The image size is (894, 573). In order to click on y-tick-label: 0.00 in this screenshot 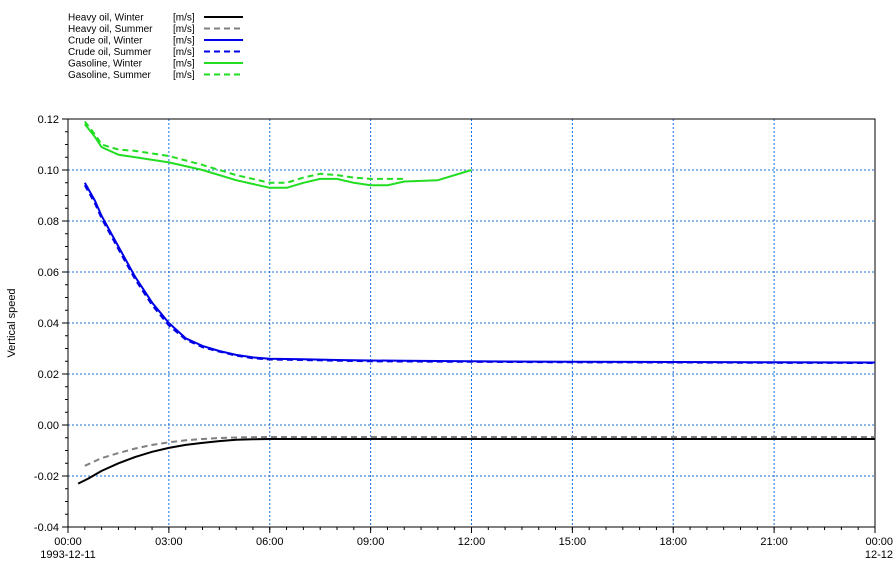, I will do `click(48, 426)`.